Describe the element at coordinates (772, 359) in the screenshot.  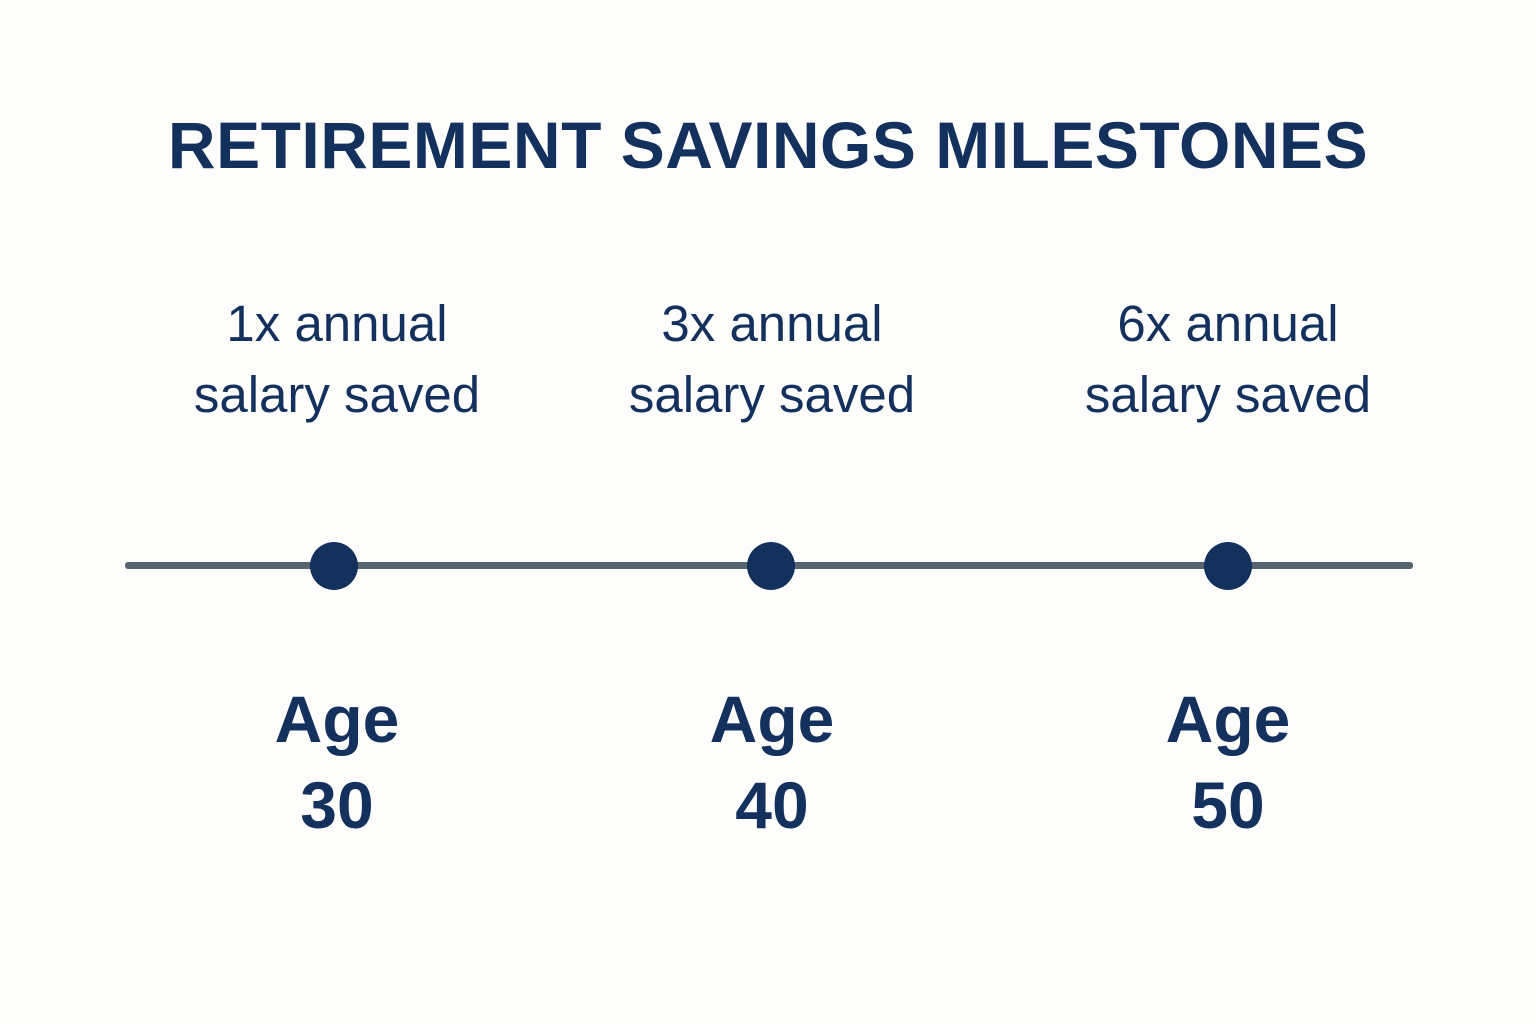
I see `milestone-caption-age-40: 3x annual salary saved` at that location.